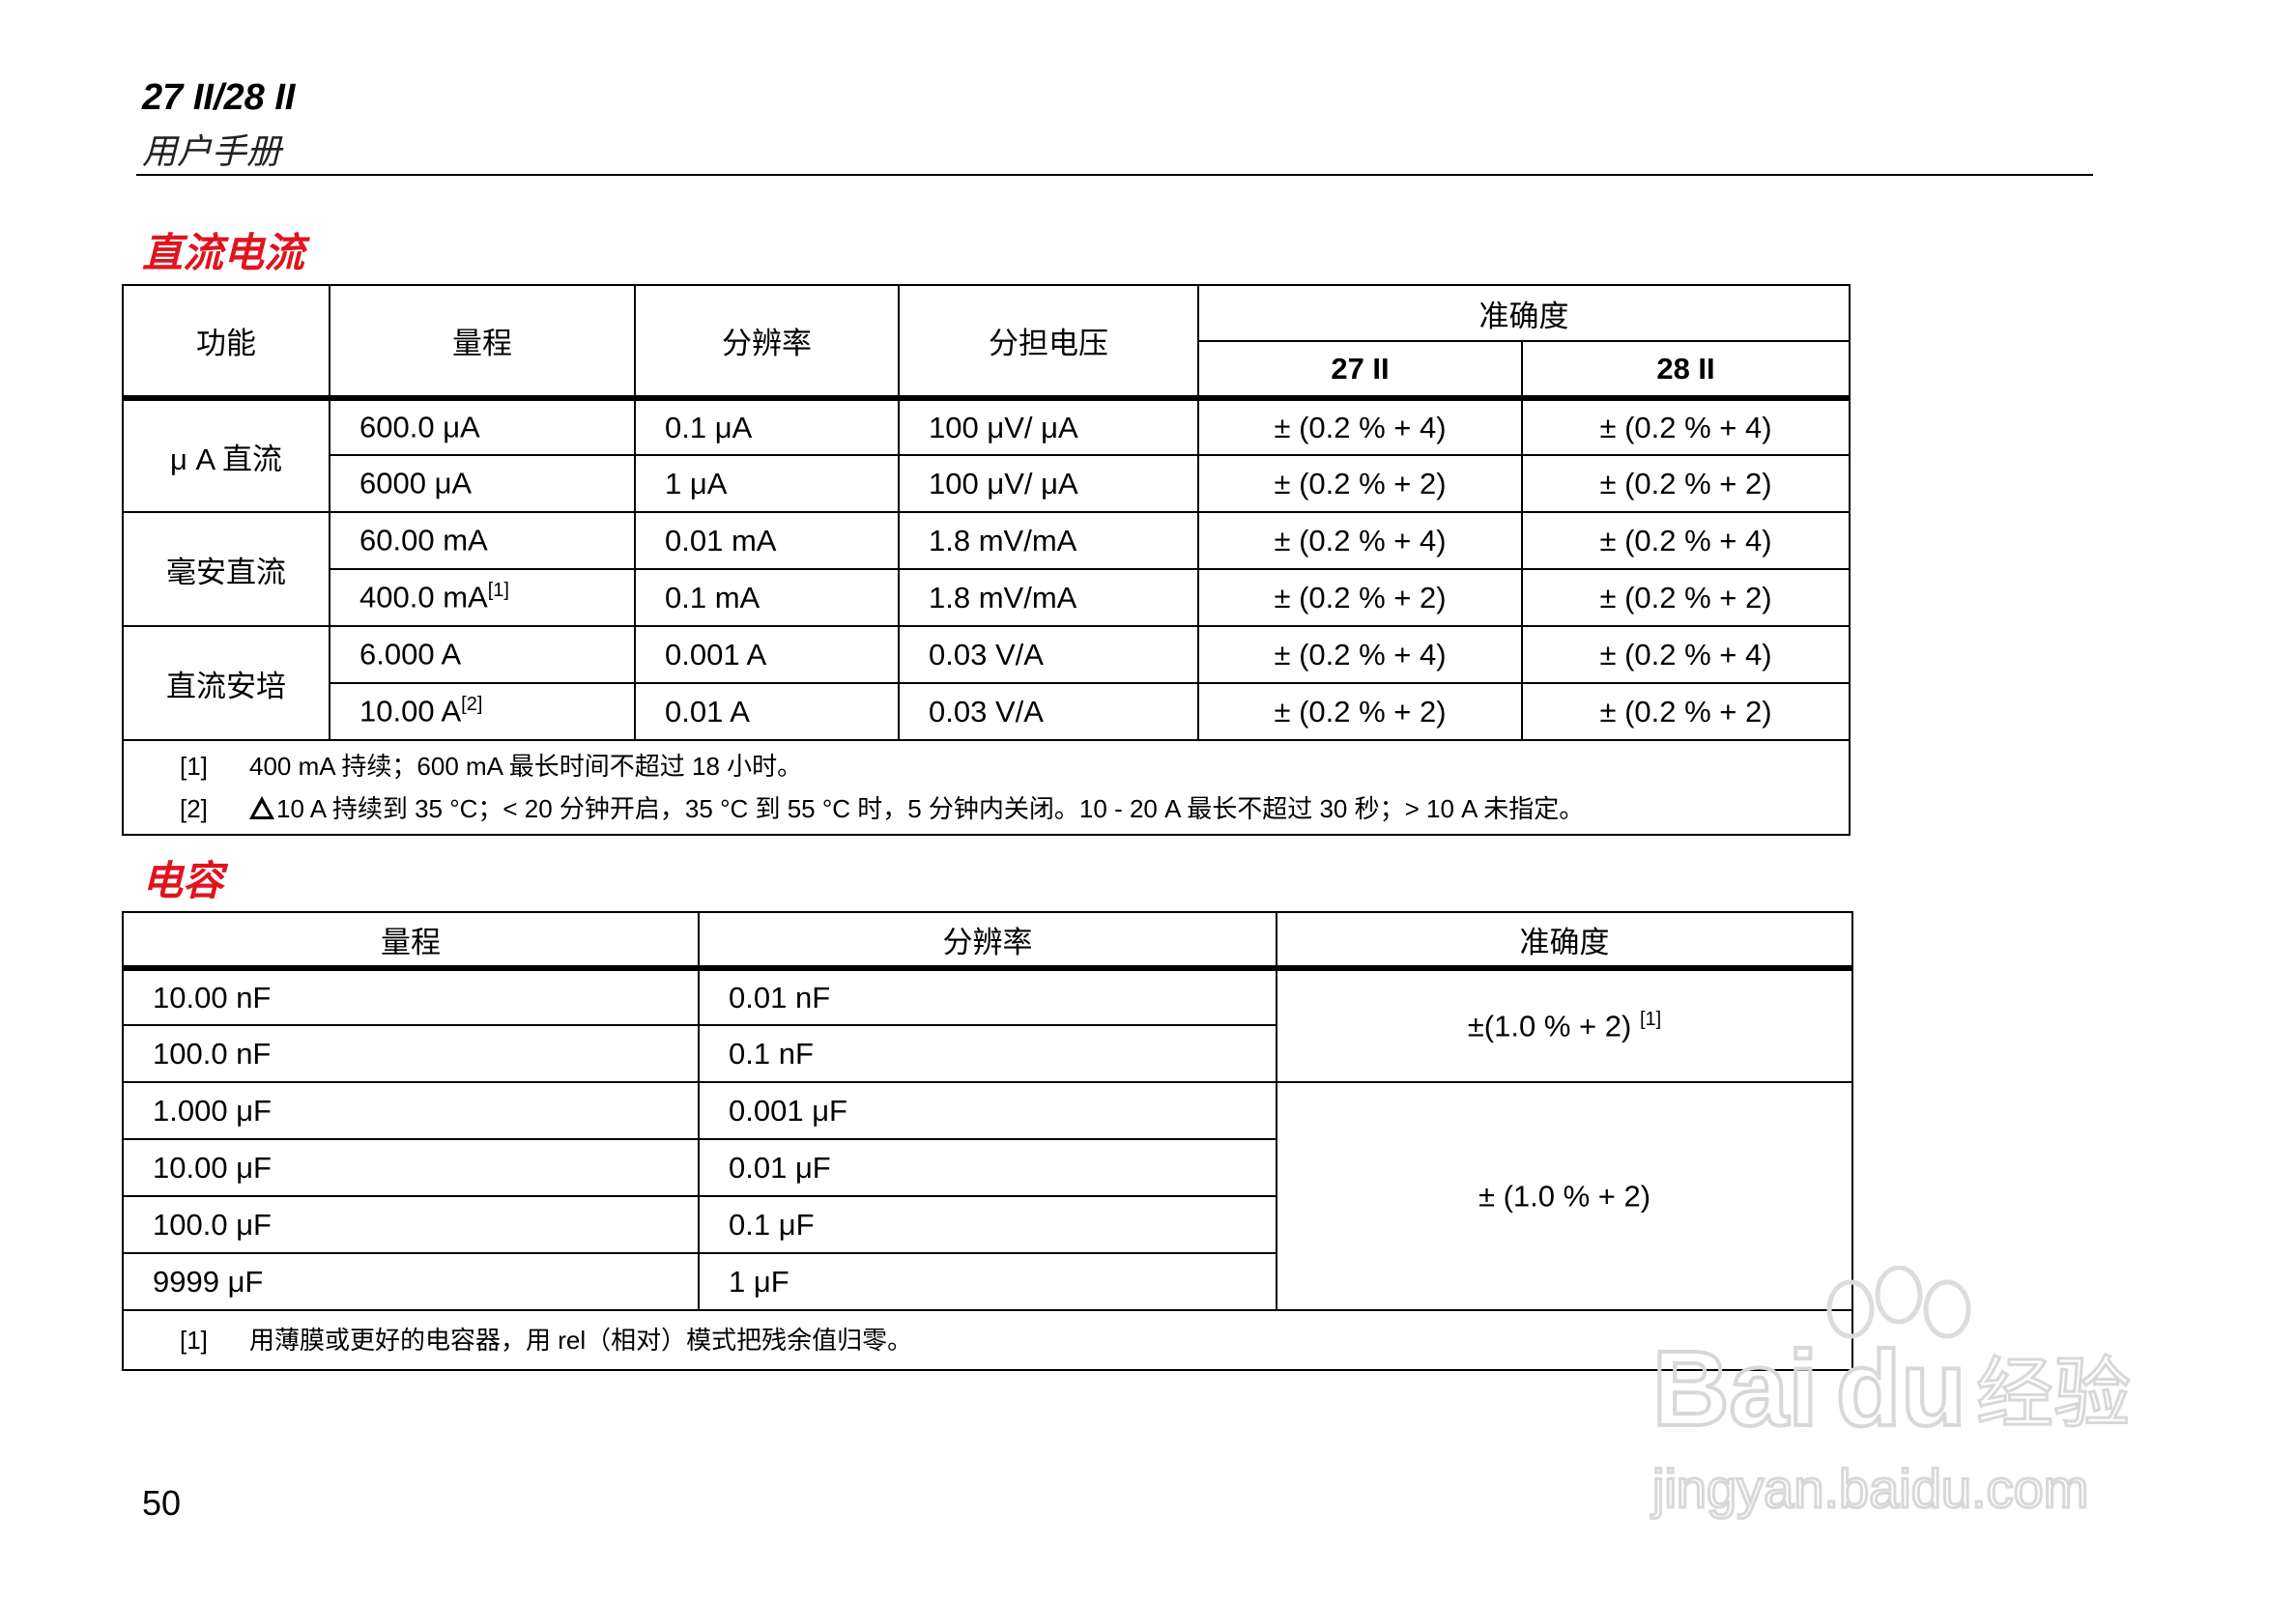  I want to click on svg-text: du, so click(1901, 1388).